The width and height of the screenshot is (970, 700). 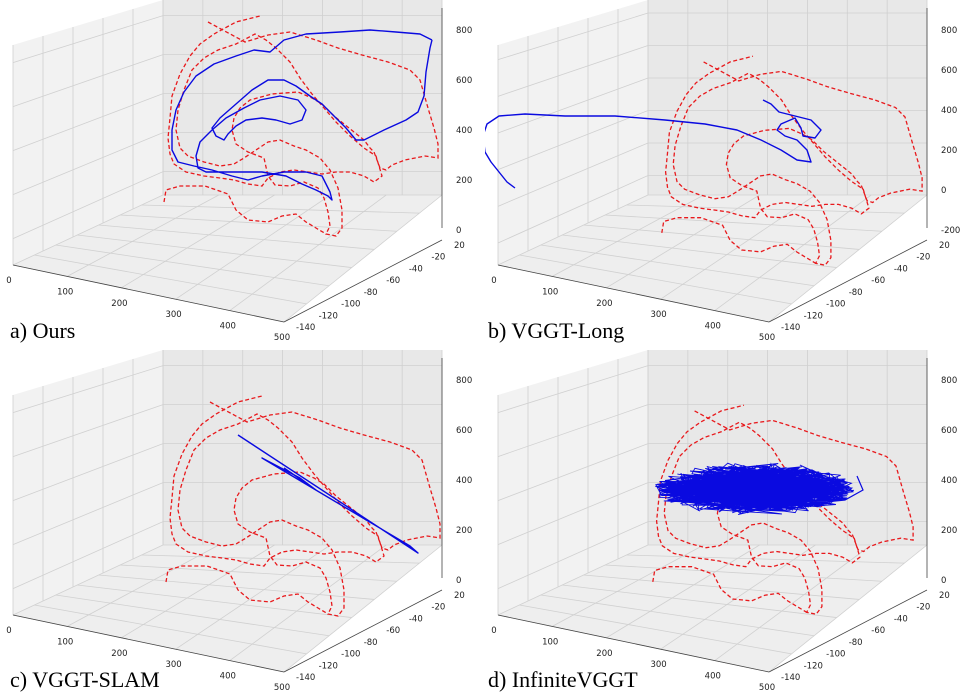 What do you see at coordinates (464, 131) in the screenshot?
I see `z-tick-label: 400` at bounding box center [464, 131].